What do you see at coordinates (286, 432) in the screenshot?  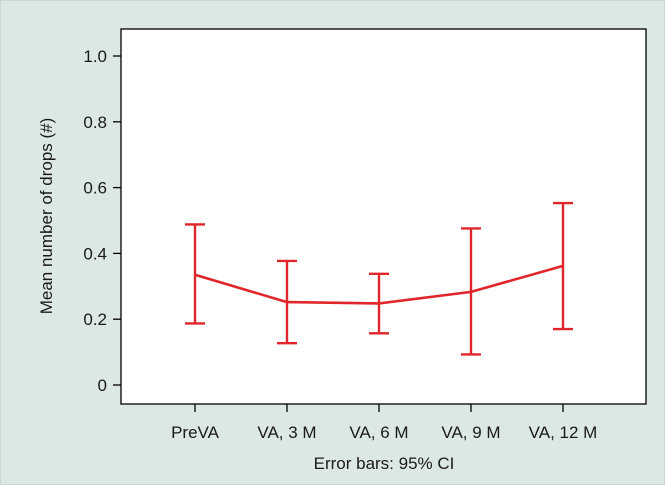 I see `x-tick-label: VA, 3 M` at bounding box center [286, 432].